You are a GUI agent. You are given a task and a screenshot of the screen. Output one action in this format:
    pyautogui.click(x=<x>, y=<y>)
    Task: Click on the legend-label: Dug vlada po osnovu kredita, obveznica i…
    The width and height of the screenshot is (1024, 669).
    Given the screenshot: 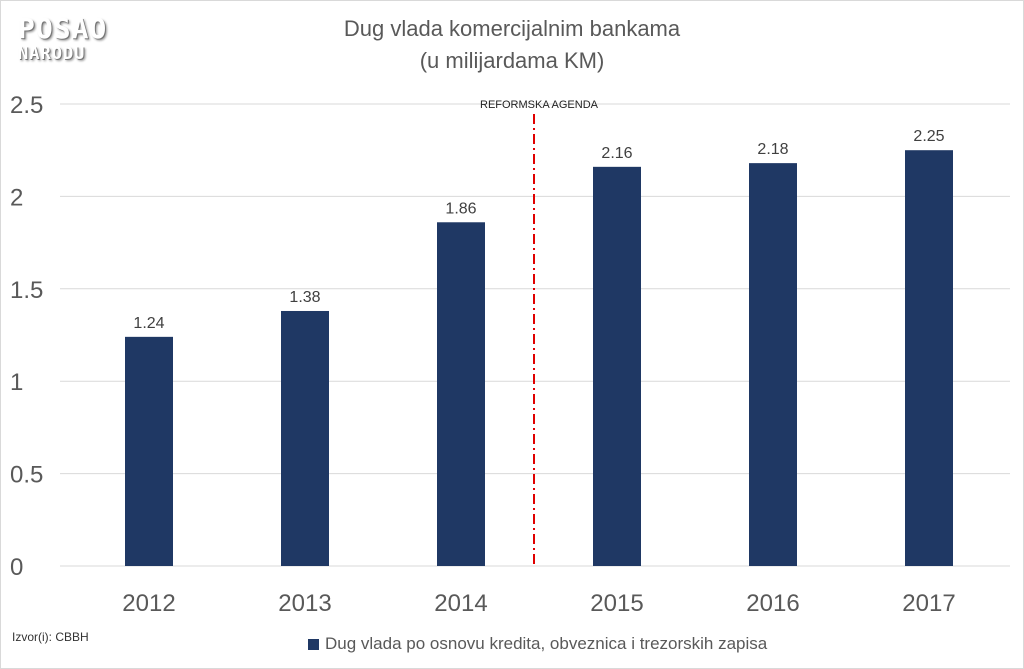 What is the action you would take?
    pyautogui.click(x=546, y=643)
    